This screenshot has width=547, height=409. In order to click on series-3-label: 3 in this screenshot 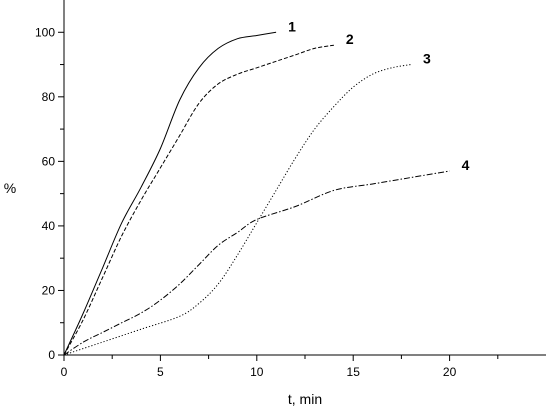, I will do `click(427, 59)`.